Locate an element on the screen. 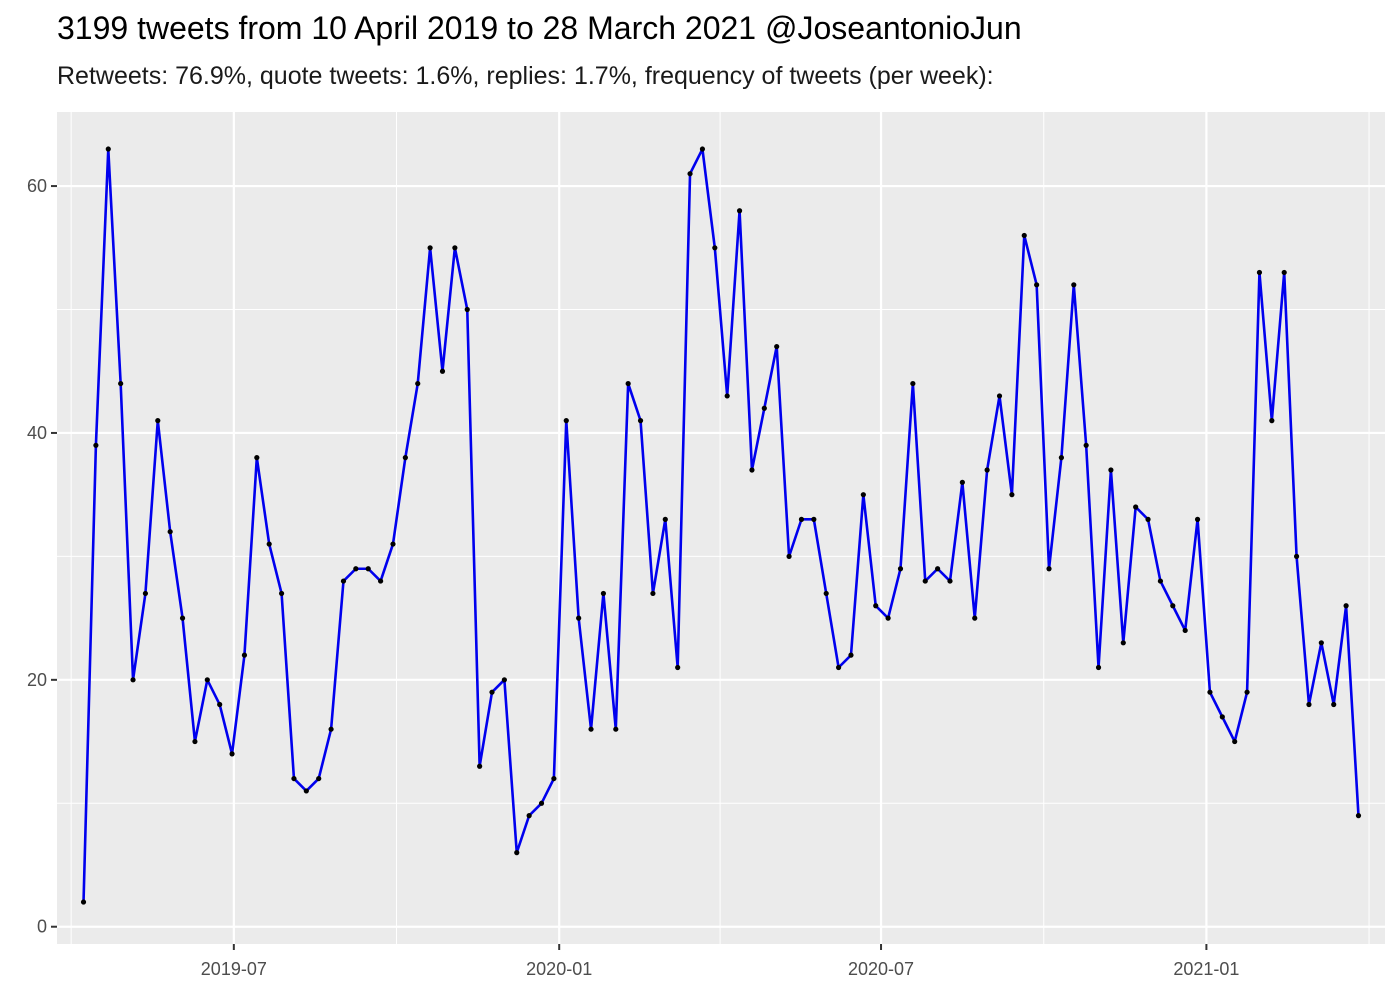  y-tick-label: 0 is located at coordinates (42, 927).